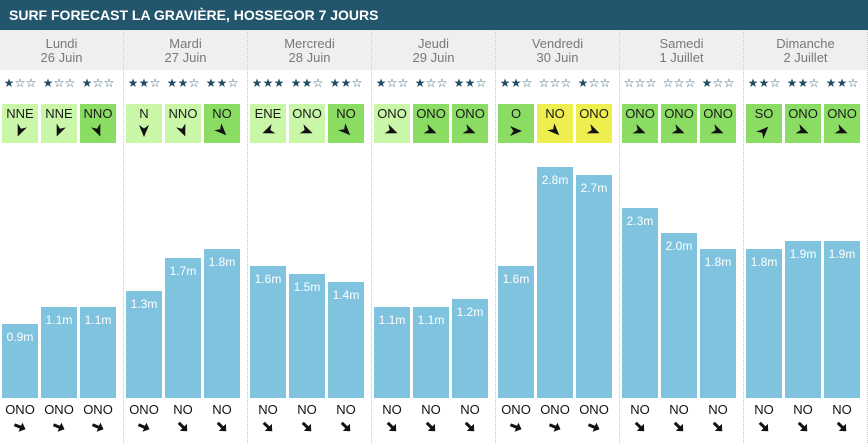 The width and height of the screenshot is (868, 443). Describe the element at coordinates (555, 179) in the screenshot. I see `wave-height-label: 2.8m` at that location.